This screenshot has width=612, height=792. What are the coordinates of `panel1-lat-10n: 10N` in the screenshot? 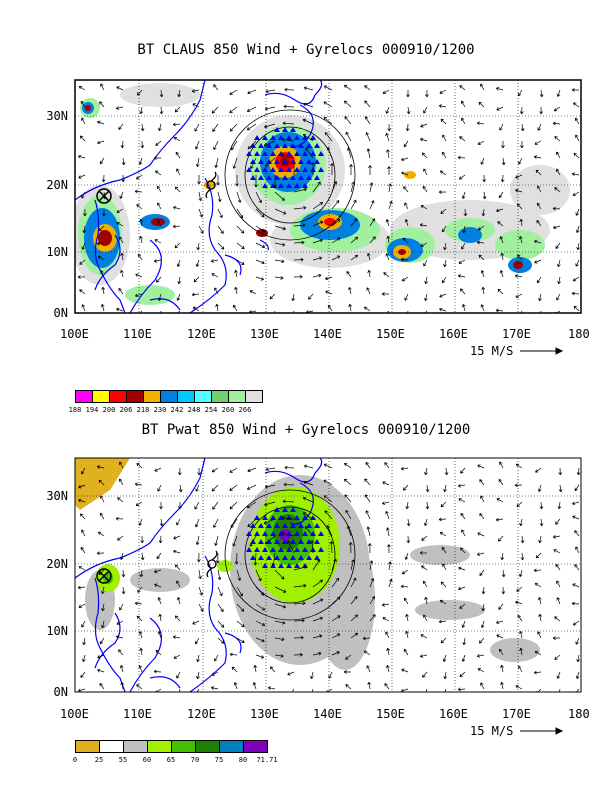 It's located at (57, 252).